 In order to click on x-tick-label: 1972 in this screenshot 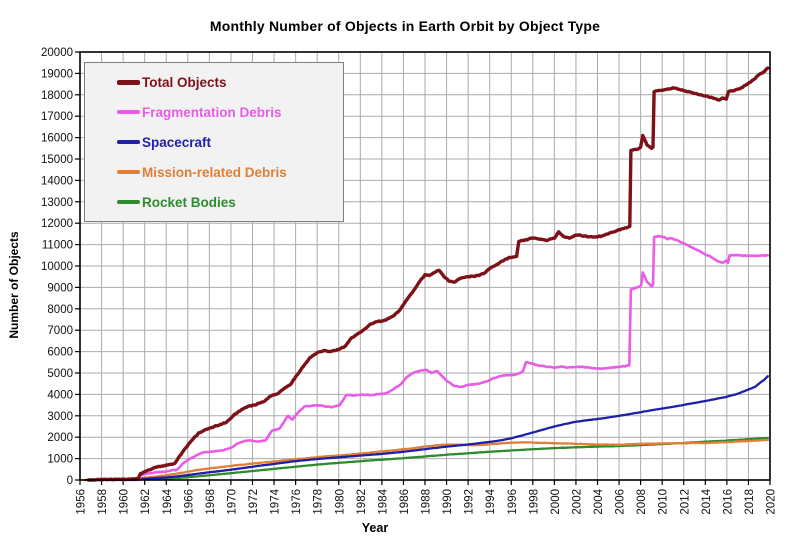, I will do `click(254, 502)`.